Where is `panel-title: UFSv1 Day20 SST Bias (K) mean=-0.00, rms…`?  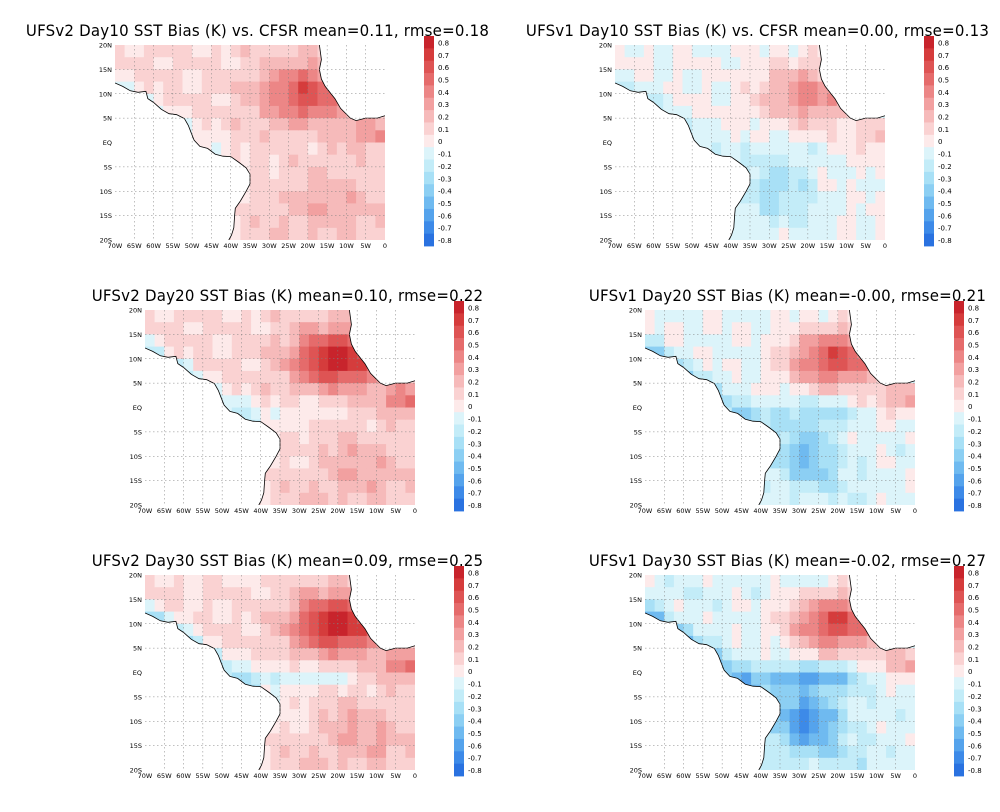 panel-title: UFSv1 Day20 SST Bias (K) mean=-0.00, rms… is located at coordinates (787, 296).